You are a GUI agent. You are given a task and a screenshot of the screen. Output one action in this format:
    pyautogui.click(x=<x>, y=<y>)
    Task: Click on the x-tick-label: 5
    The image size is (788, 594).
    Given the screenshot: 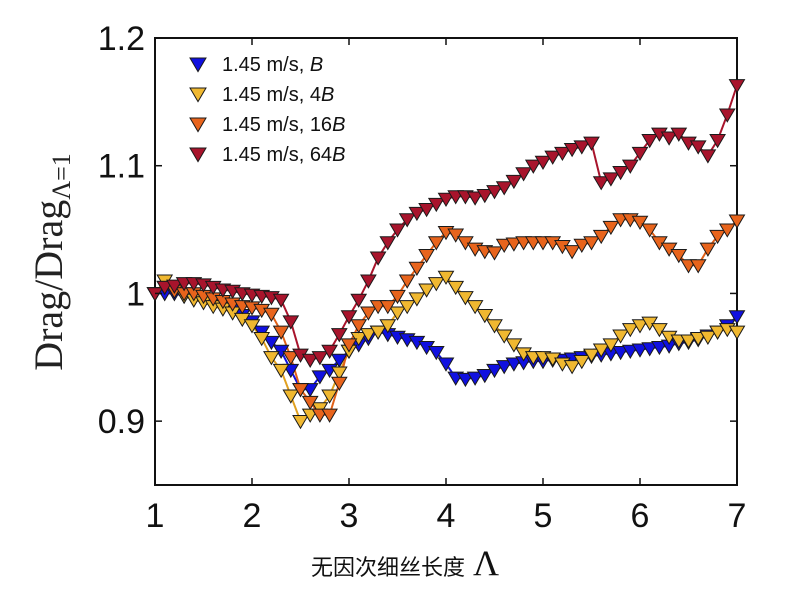 What is the action you would take?
    pyautogui.click(x=543, y=516)
    